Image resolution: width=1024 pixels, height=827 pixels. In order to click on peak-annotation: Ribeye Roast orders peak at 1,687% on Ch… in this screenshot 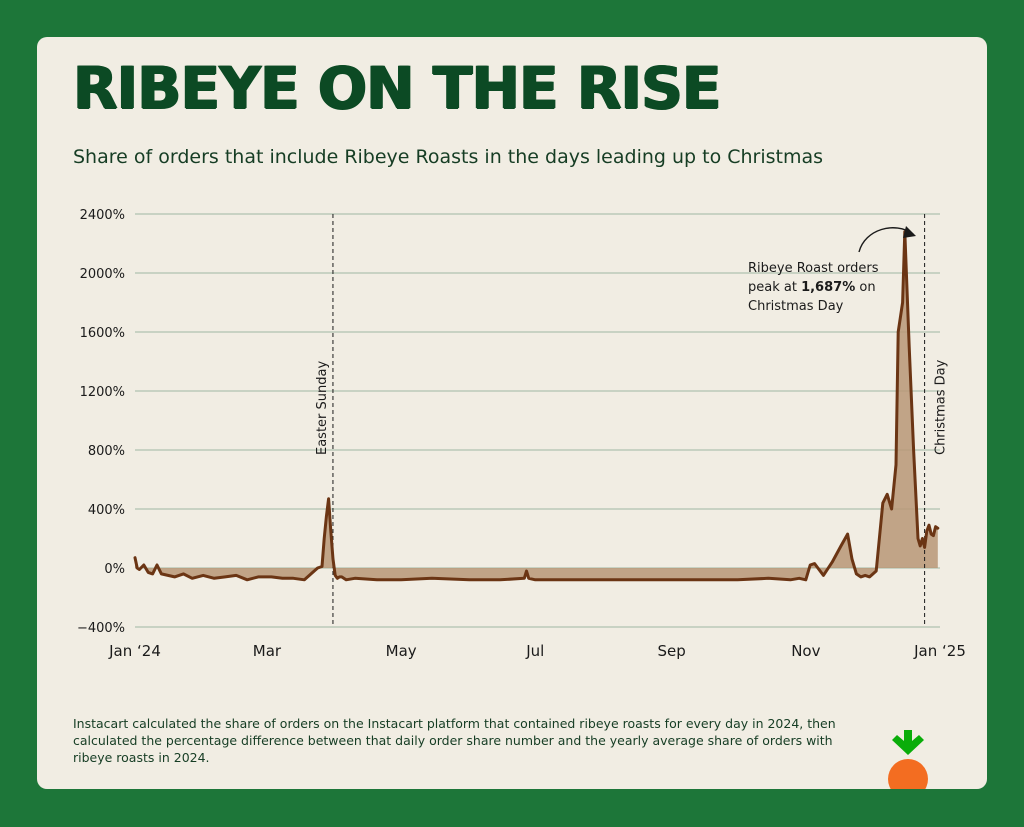, I will do `click(832, 270)`.